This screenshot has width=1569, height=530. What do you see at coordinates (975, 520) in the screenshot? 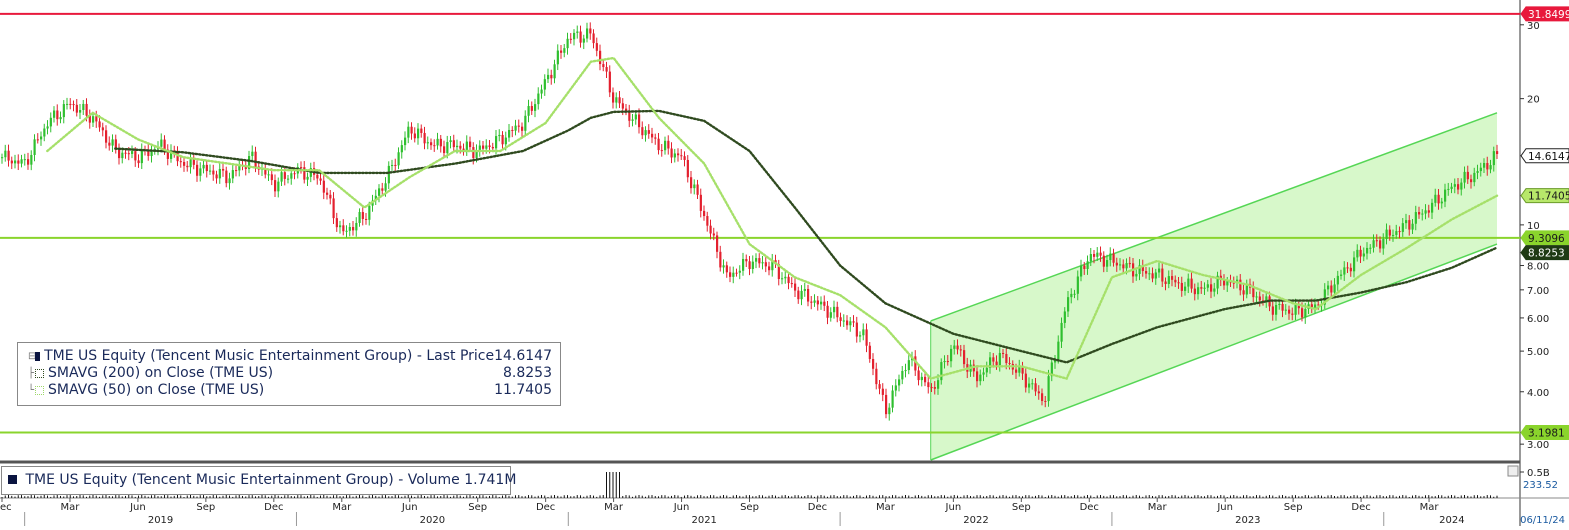
I see `x-year-label: 2022` at bounding box center [975, 520].